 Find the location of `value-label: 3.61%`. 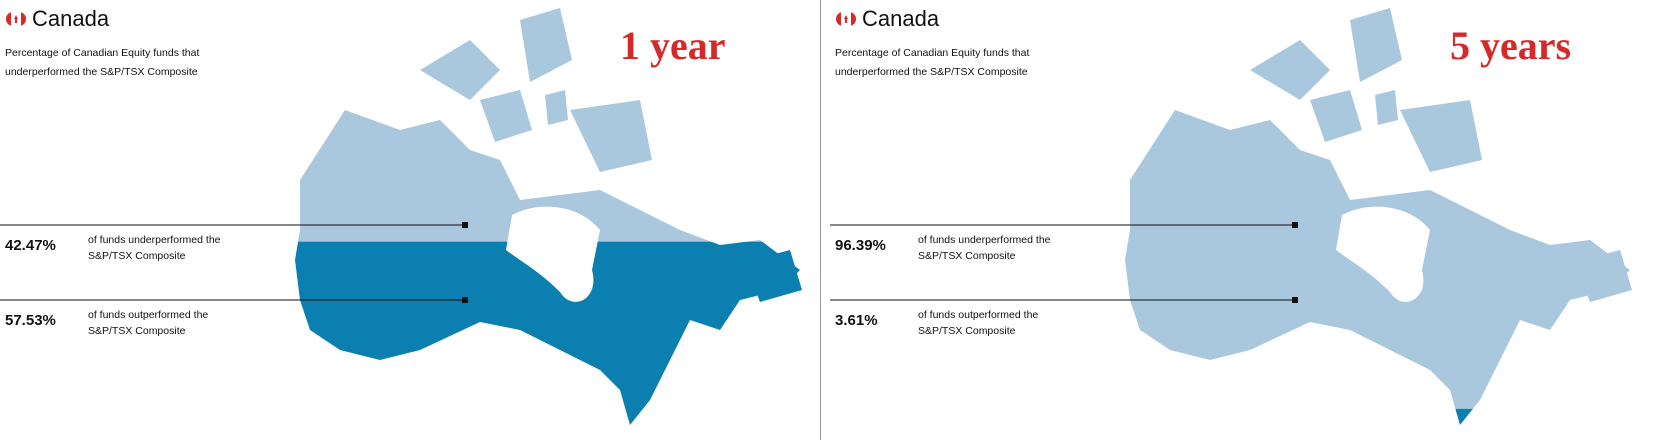

value-label: 3.61% is located at coordinates (856, 320).